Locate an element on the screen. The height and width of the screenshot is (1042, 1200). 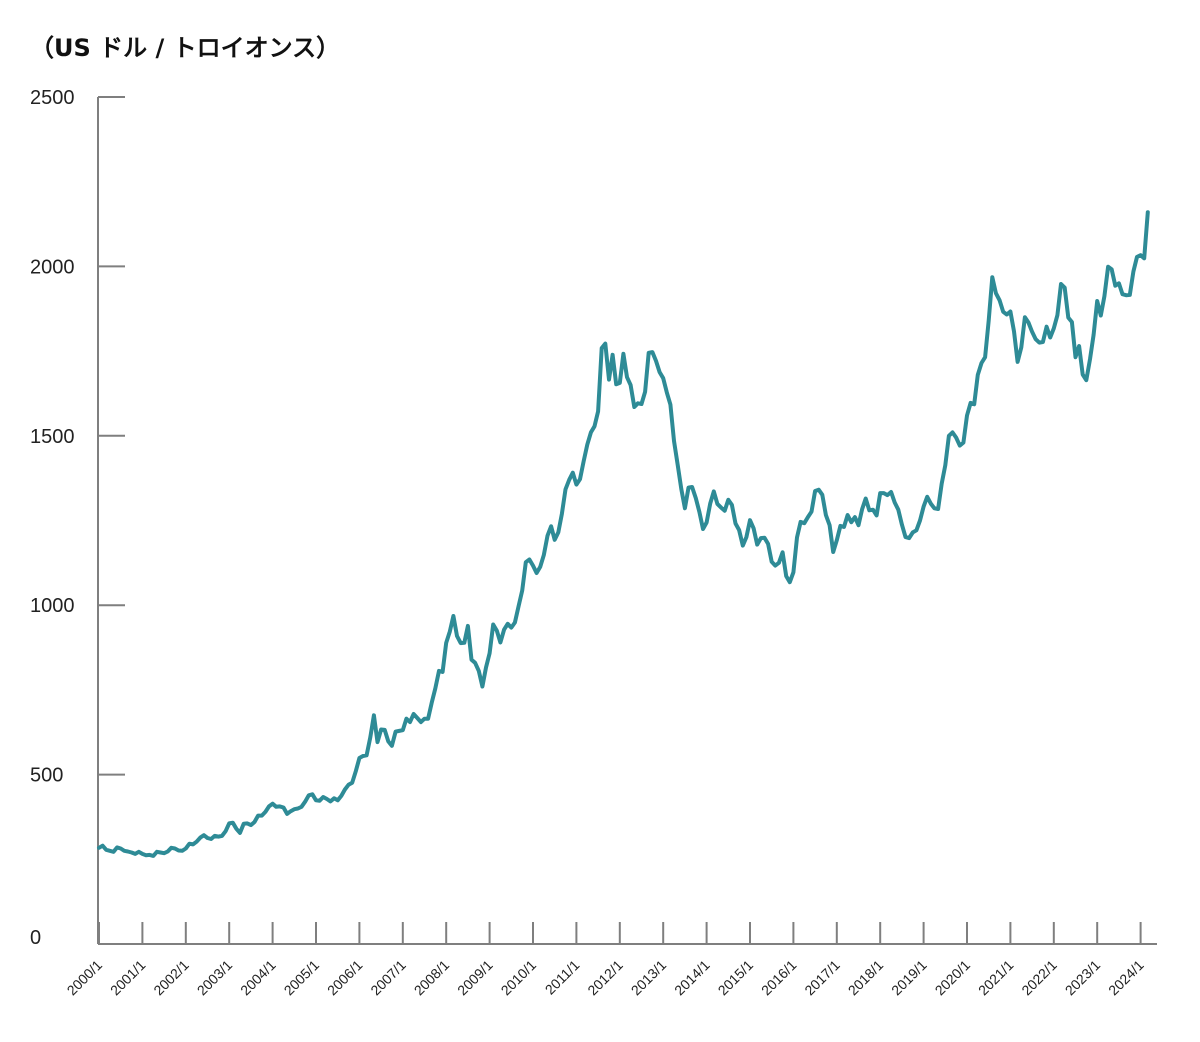
x-tick-label: 2003/1 is located at coordinates (215, 978).